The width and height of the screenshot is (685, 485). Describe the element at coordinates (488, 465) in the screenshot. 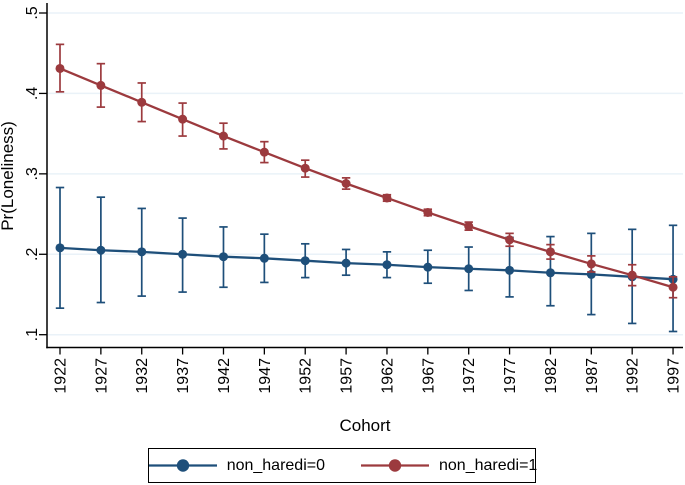

I see `legend-label: non_haredi=1` at that location.